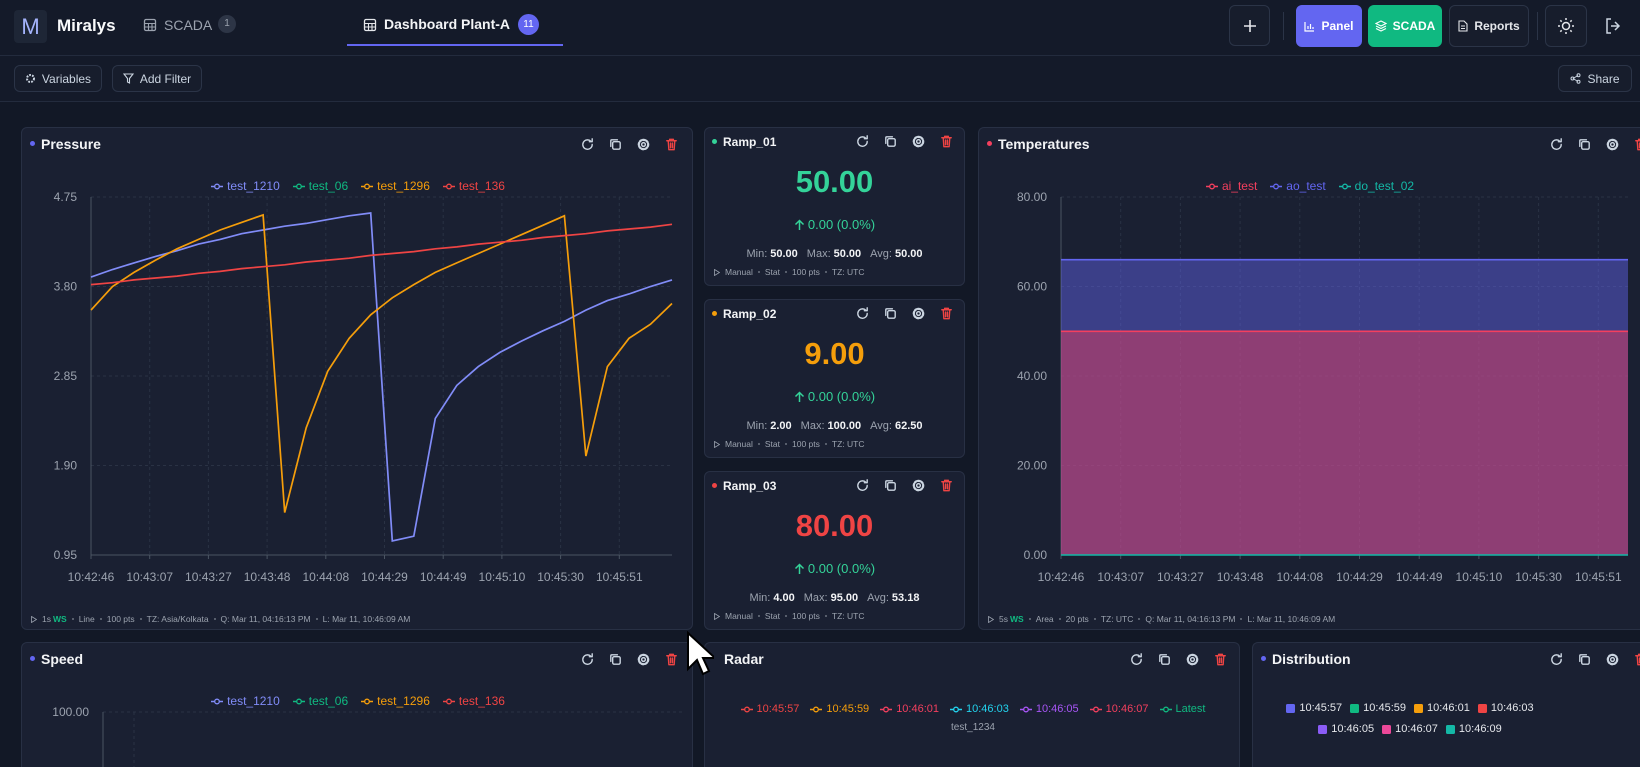 The height and width of the screenshot is (767, 1640). Describe the element at coordinates (1309, 26) in the screenshot. I see `chart-shape` at that location.